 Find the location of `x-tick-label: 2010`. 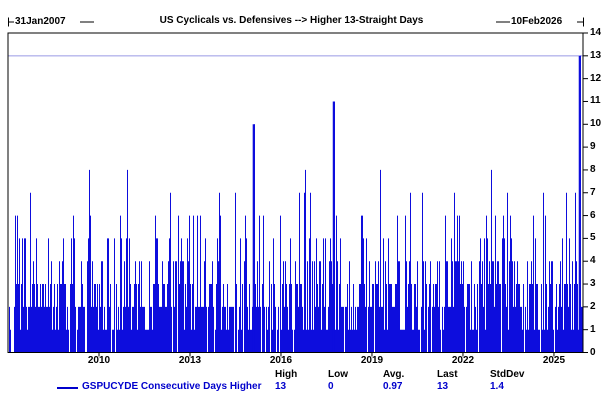

x-tick-label: 2010 is located at coordinates (99, 360).